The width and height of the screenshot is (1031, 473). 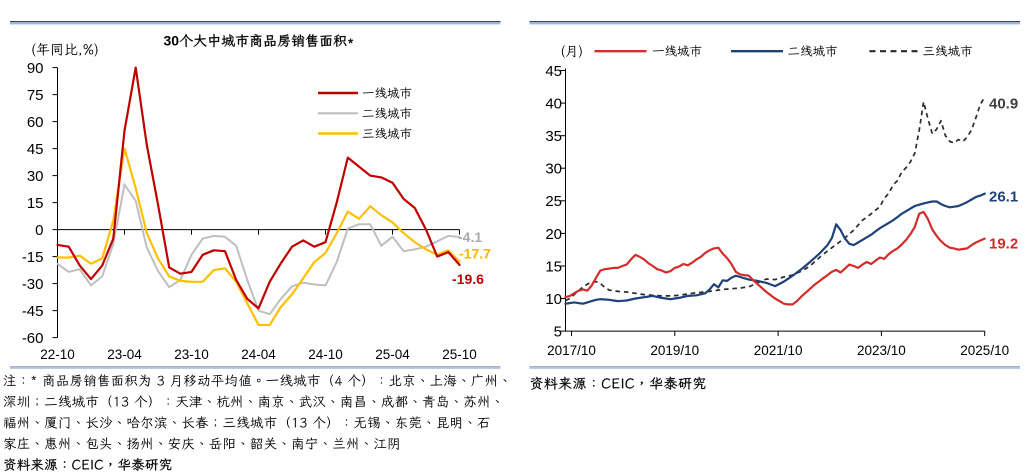 I want to click on svg-text: -15, so click(x=33, y=257).